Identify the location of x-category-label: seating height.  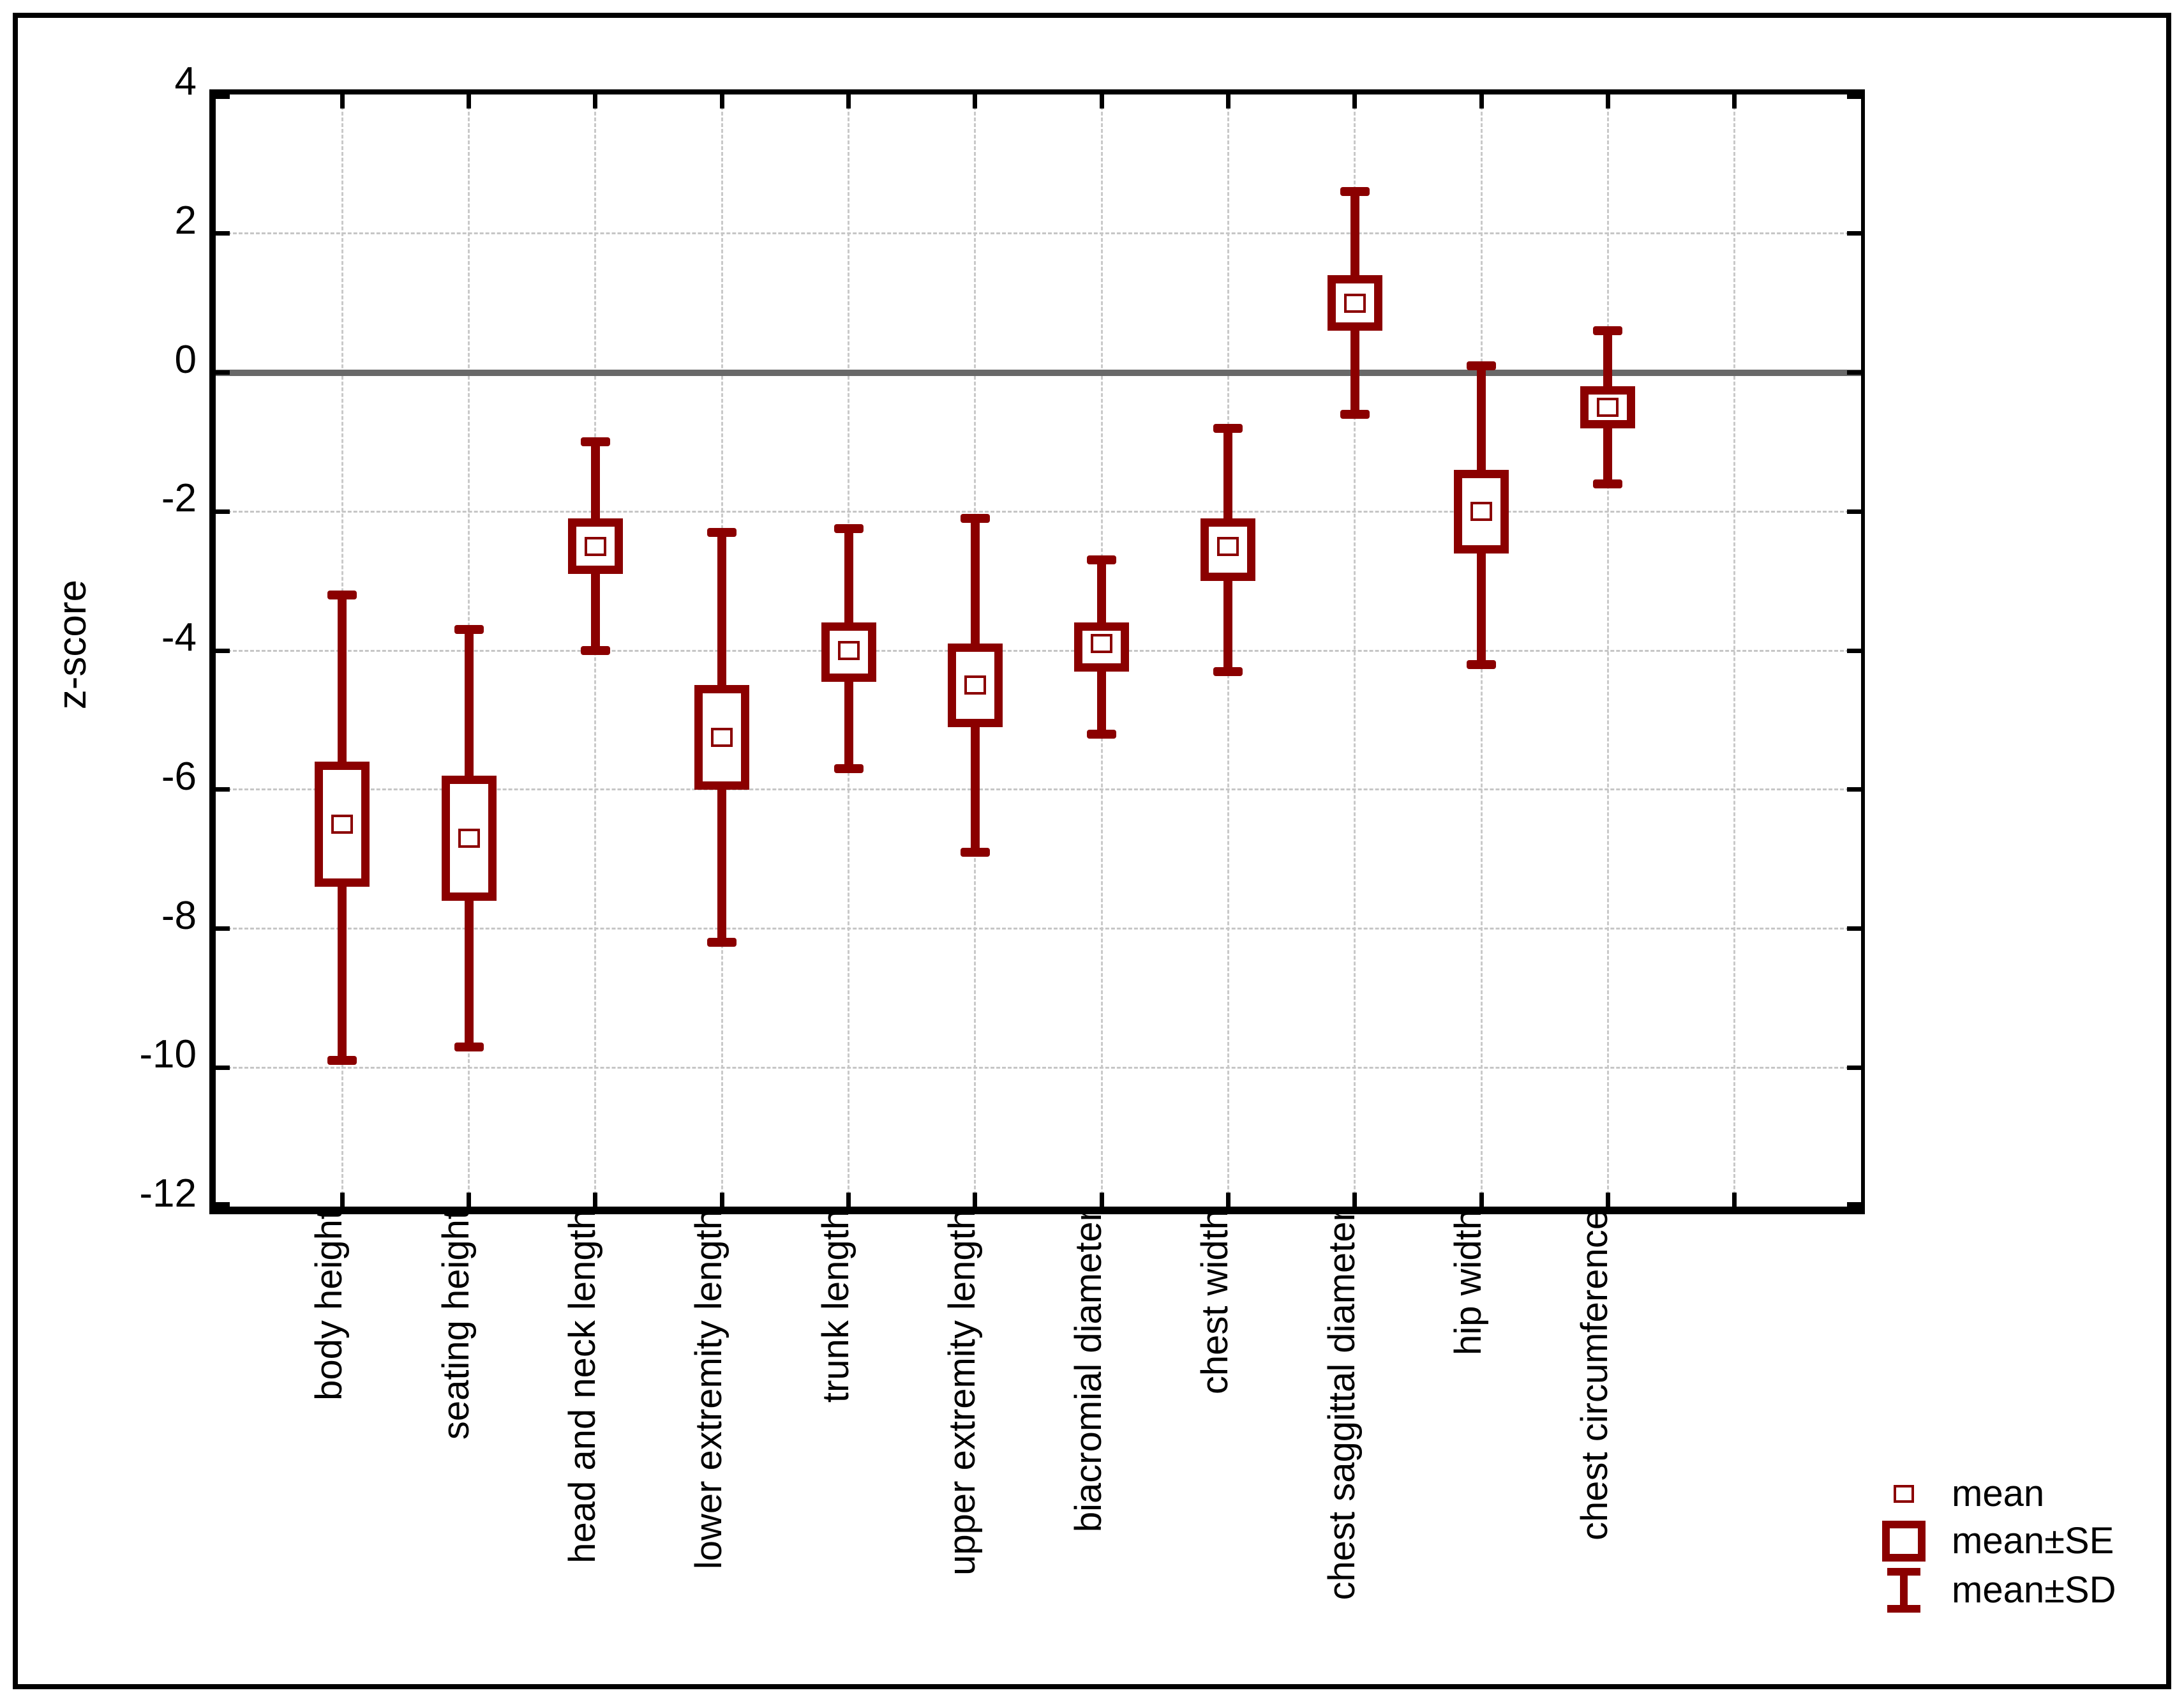
(456, 1324).